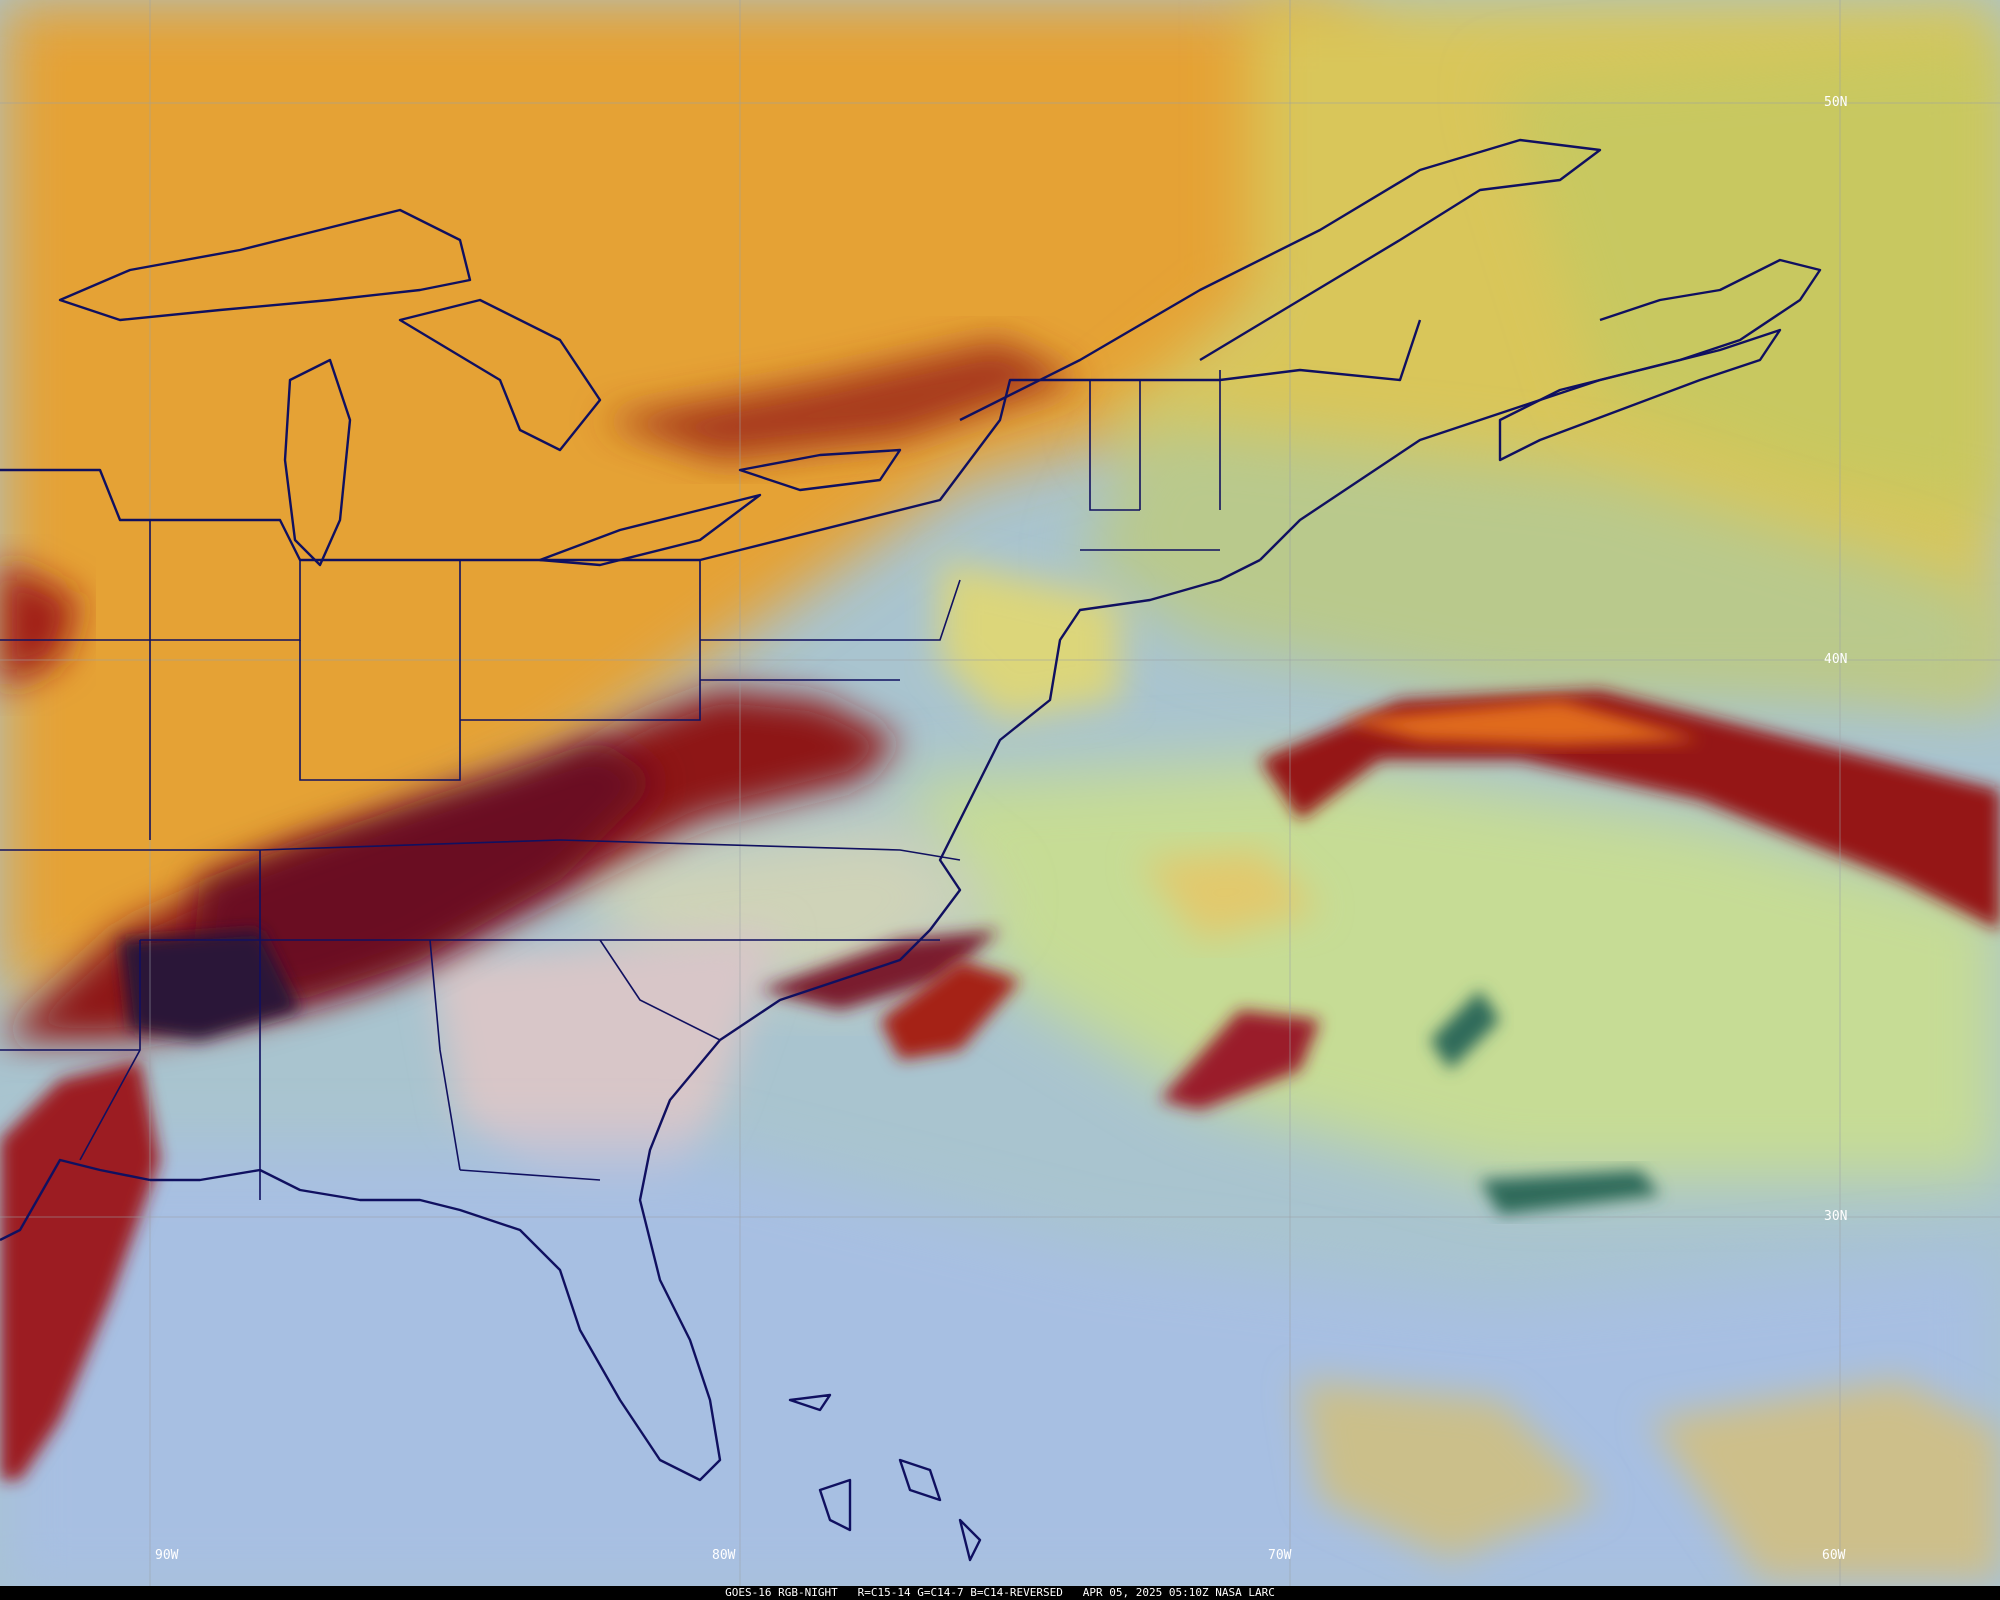 The width and height of the screenshot is (2000, 1600). I want to click on longitude-label: 80W, so click(724, 1555).